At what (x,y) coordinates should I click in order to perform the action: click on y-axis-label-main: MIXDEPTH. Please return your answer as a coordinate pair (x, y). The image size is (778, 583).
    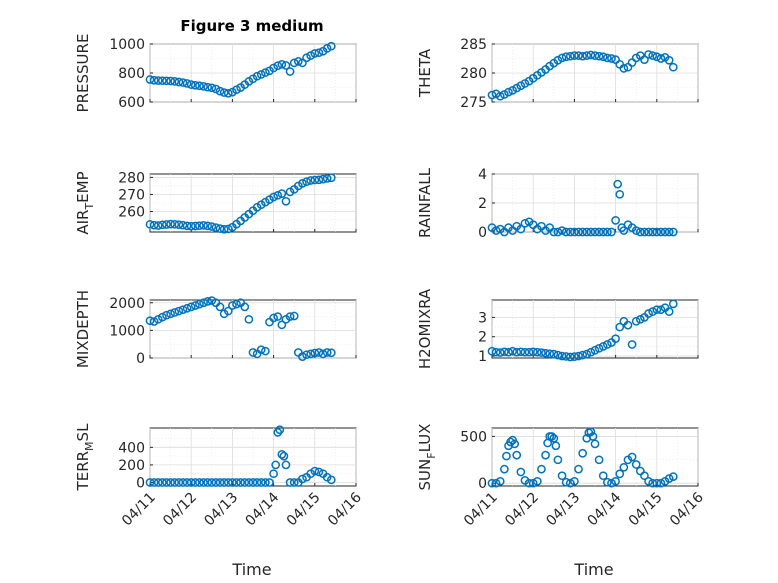
    Looking at the image, I should click on (83, 329).